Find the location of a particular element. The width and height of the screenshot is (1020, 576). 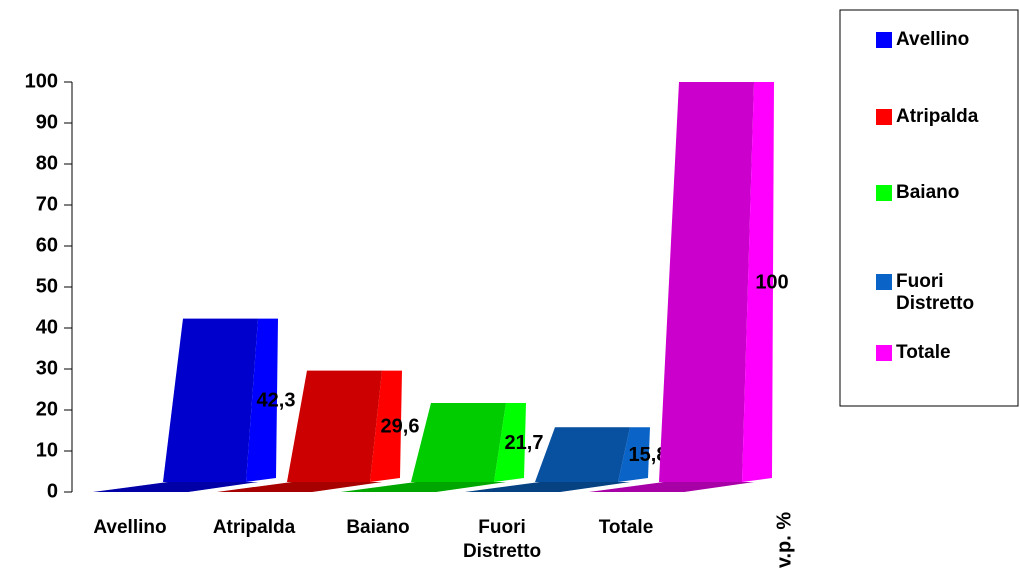

legend-label: Fuori Distretto is located at coordinates (935, 292).